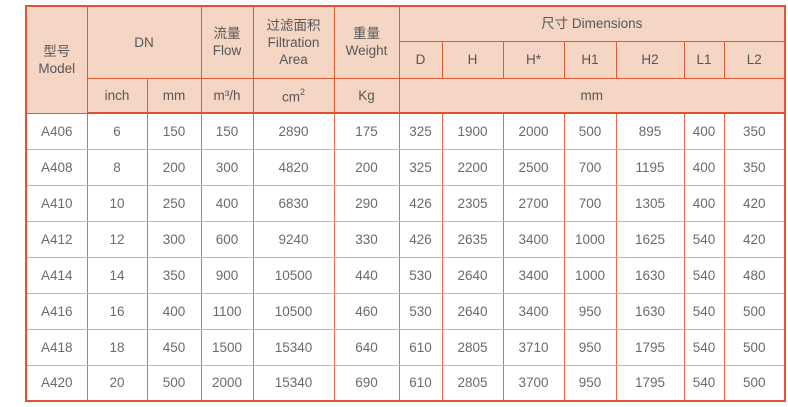  Describe the element at coordinates (472, 203) in the screenshot. I see `cell-h: 2305` at that location.